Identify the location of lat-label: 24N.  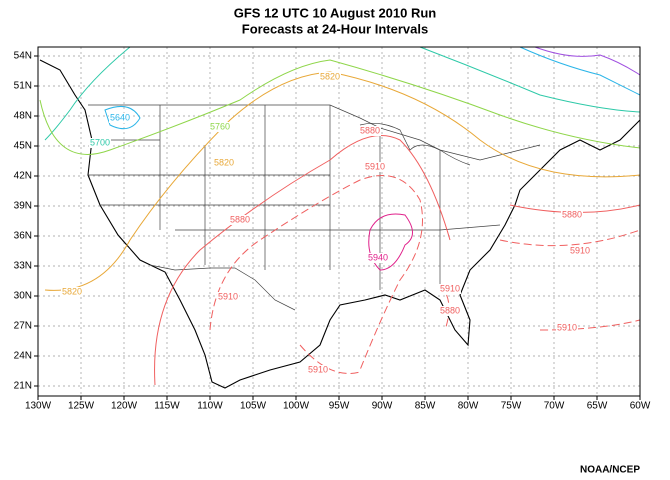
(23, 356).